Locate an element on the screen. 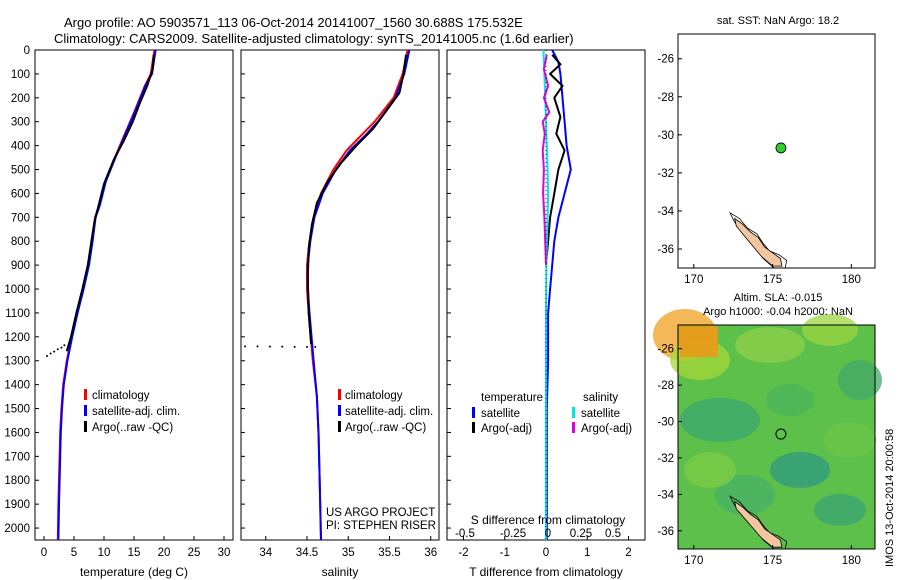 This screenshot has width=900, height=580. x-axis-label: salinity is located at coordinates (340, 572).